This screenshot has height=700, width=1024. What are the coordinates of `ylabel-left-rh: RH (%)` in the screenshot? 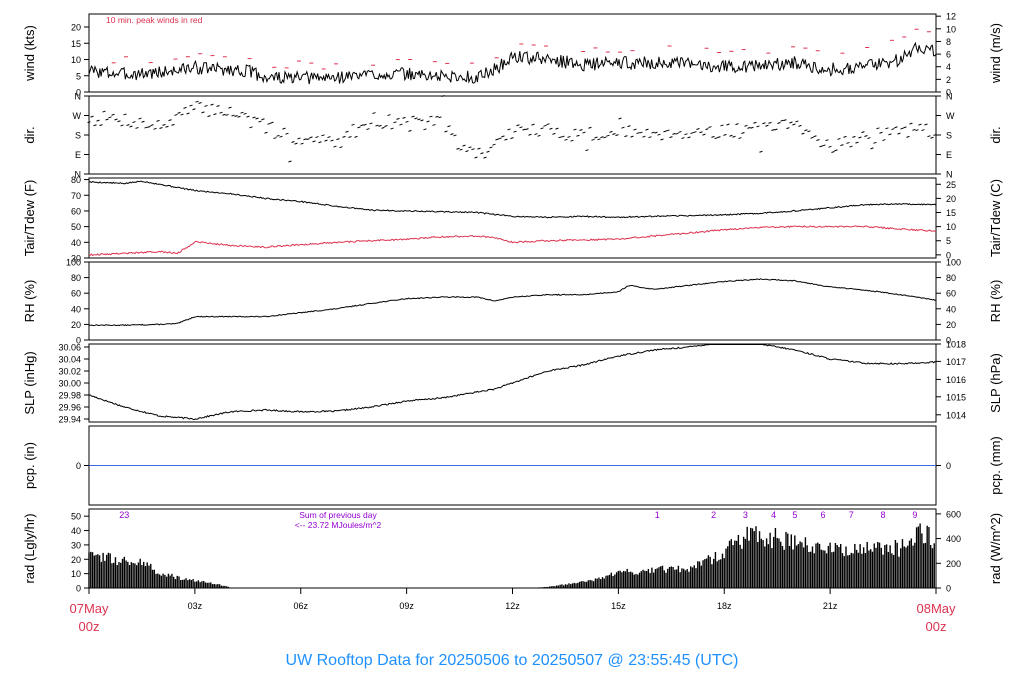 It's located at (29, 301).